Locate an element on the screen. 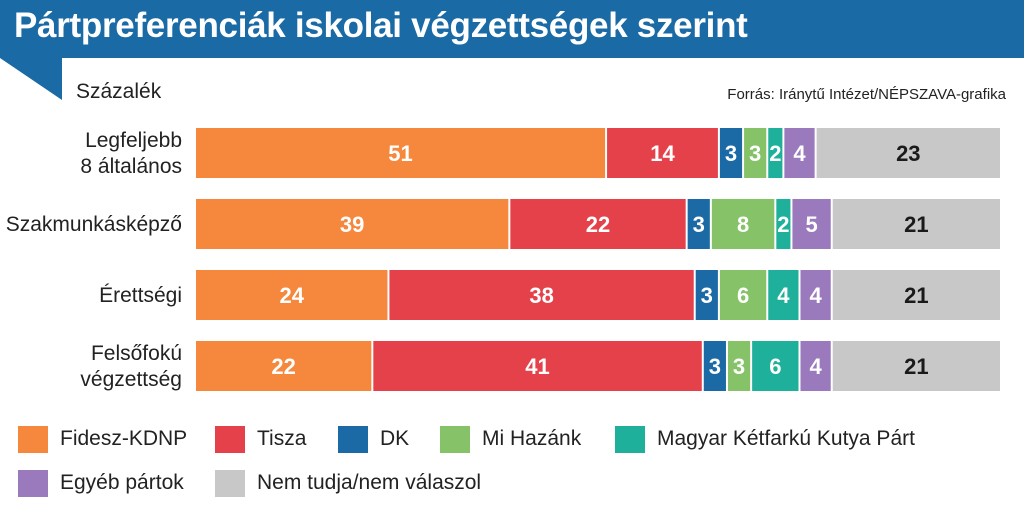  data-label: 41 is located at coordinates (537, 366).